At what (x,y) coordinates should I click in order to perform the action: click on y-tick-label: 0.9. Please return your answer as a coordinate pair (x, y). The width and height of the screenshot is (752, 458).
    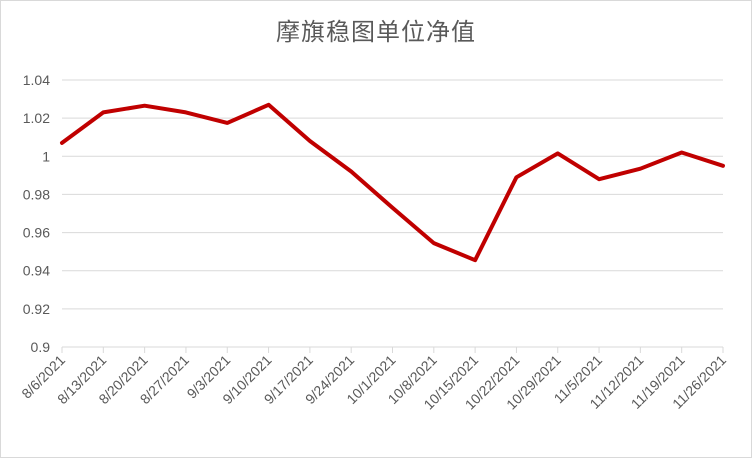
    Looking at the image, I should click on (41, 347).